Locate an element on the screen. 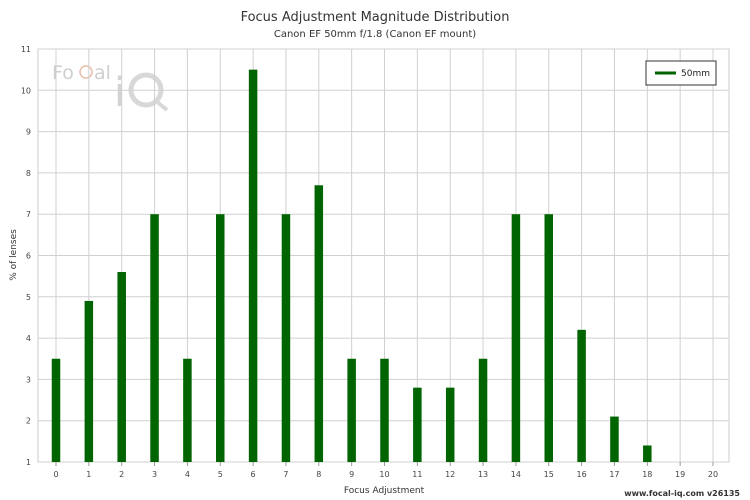 Image resolution: width=750 pixels, height=500 pixels. x-tick-label: 12 is located at coordinates (450, 474).